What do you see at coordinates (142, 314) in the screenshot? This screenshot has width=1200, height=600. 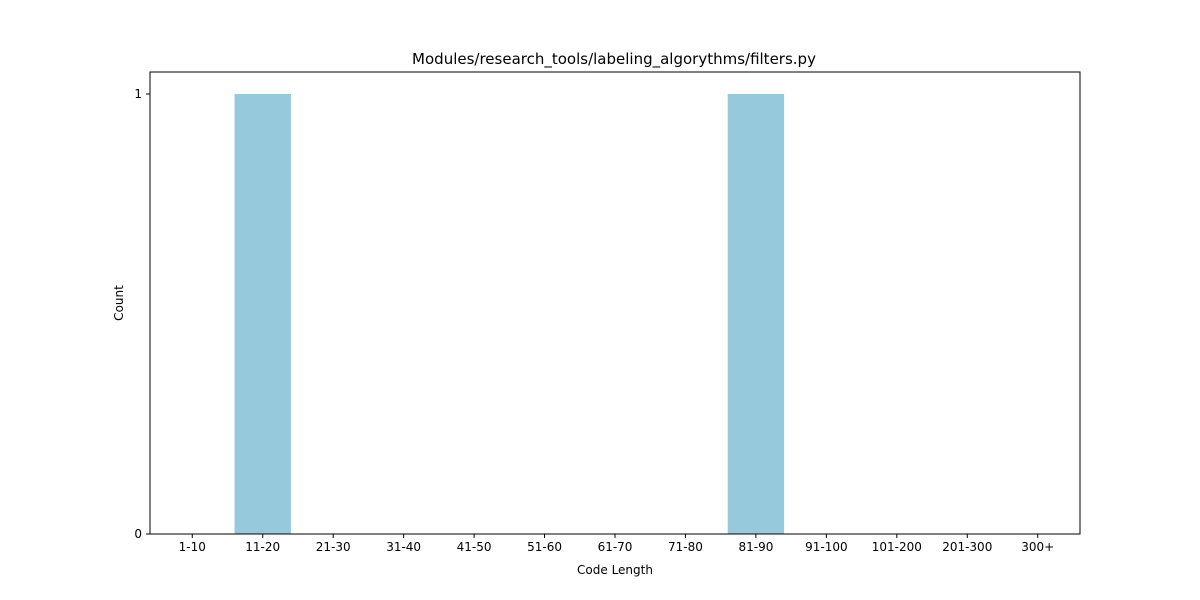 I see `y-axis-ticks: 01` at bounding box center [142, 314].